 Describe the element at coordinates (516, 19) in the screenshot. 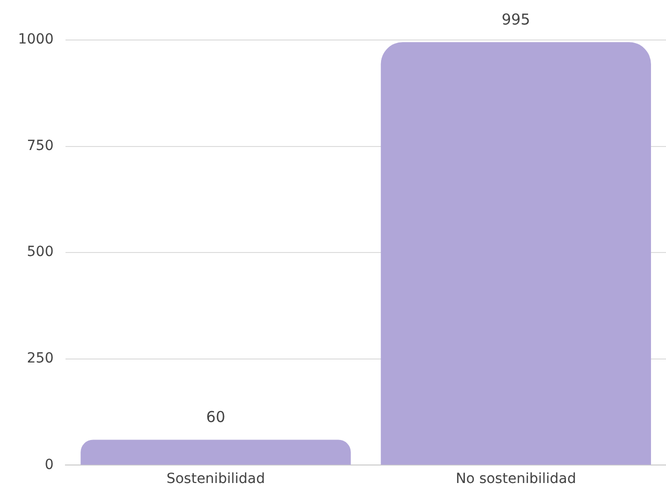

I see `data-label: 995` at that location.